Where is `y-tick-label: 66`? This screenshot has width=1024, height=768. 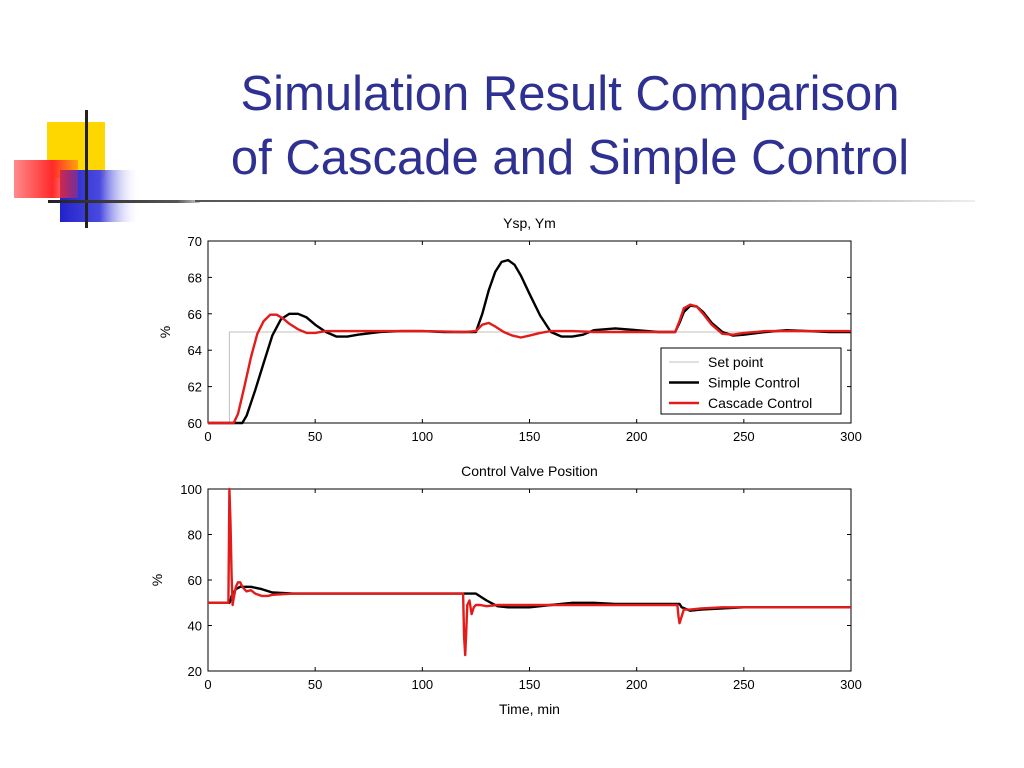 y-tick-label: 66 is located at coordinates (195, 314).